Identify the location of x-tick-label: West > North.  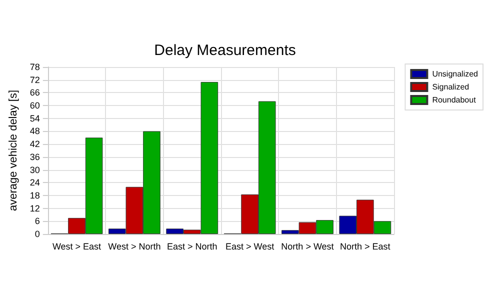
(134, 247).